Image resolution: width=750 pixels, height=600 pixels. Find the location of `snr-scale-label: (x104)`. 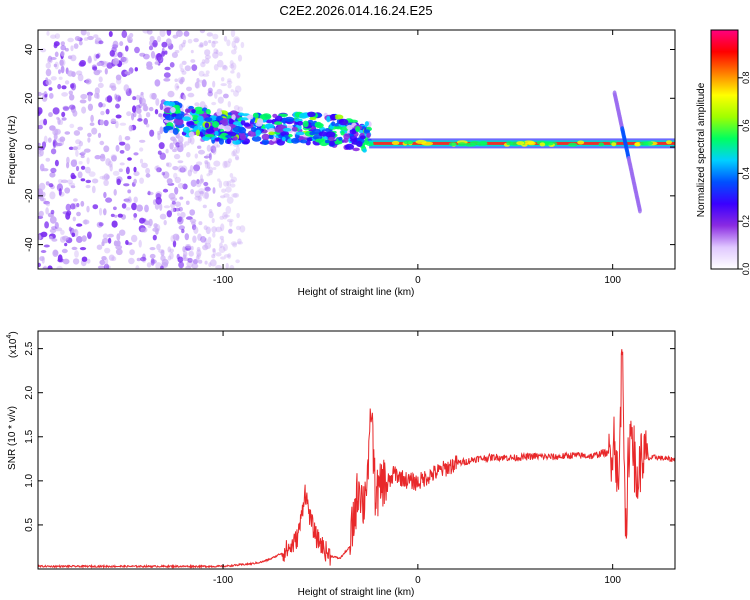

snr-scale-label: (x104) is located at coordinates (12, 344).